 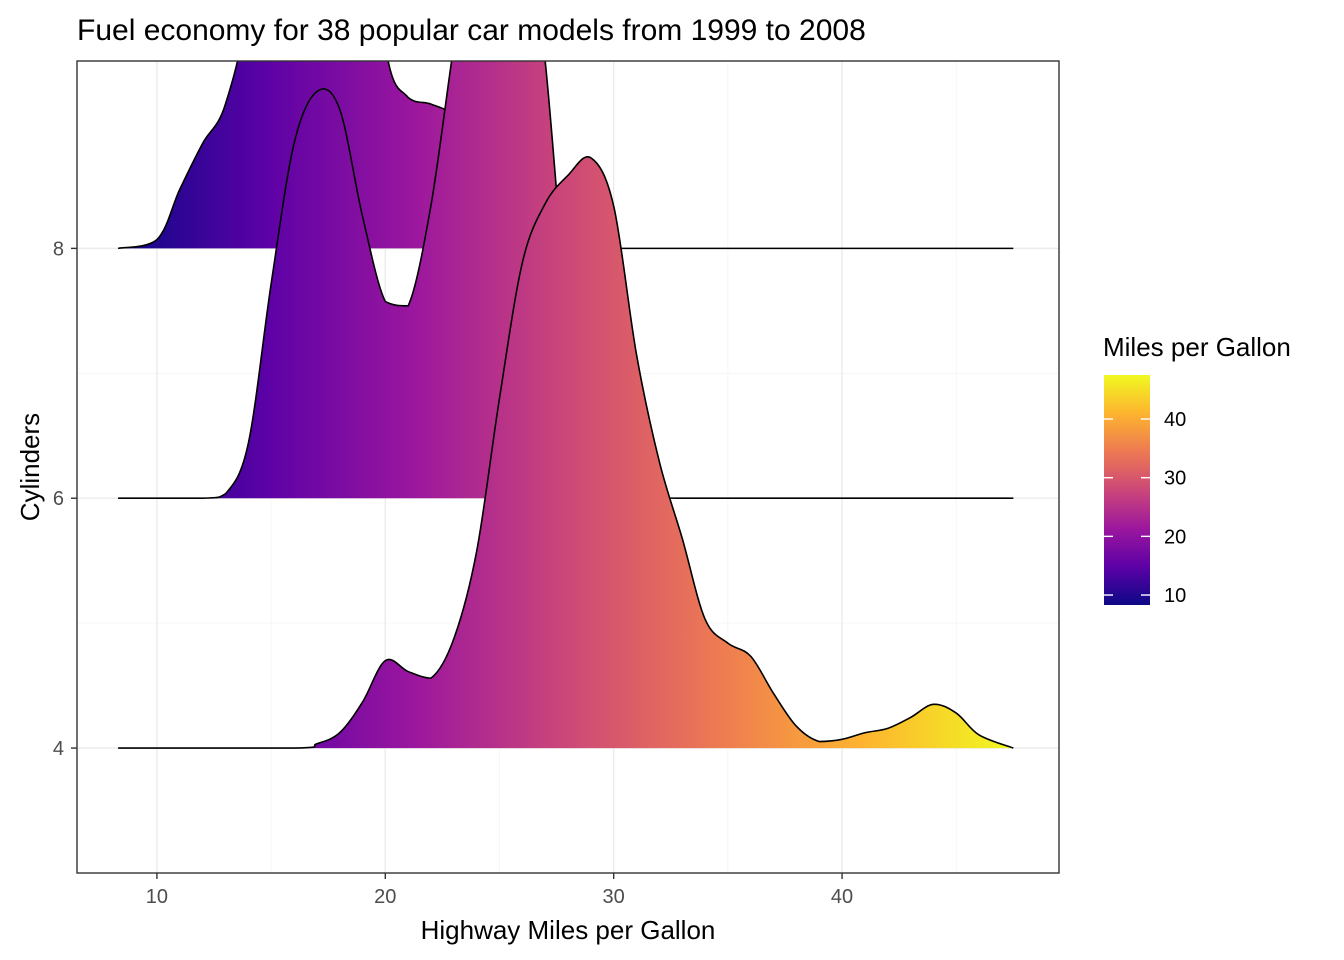 I want to click on x-axis: 10 20 30 40, so click(x=499, y=890).